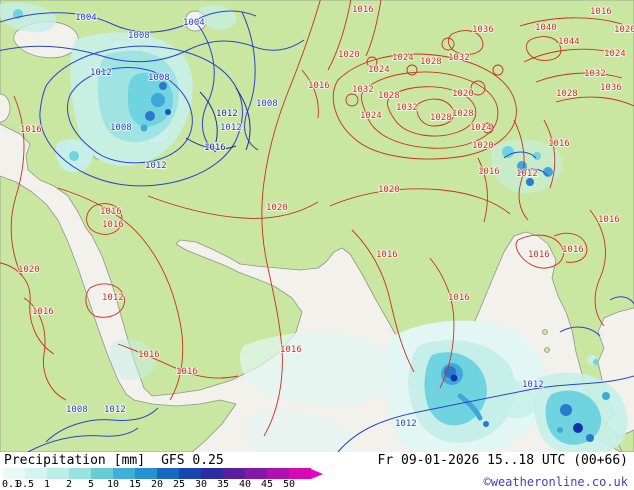 This screenshot has width=634, height=490. Describe the element at coordinates (192, 460) in the screenshot. I see `model-label: GFS 0.25` at that location.